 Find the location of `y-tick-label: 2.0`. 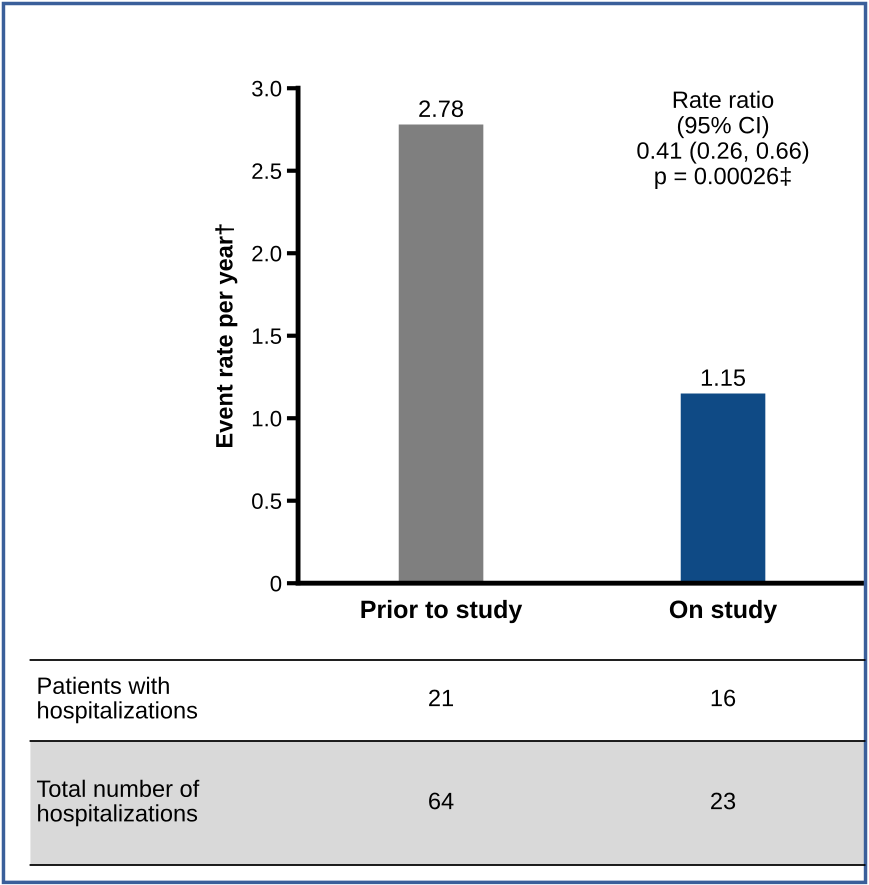

y-tick-label: 2.0 is located at coordinates (267, 254).